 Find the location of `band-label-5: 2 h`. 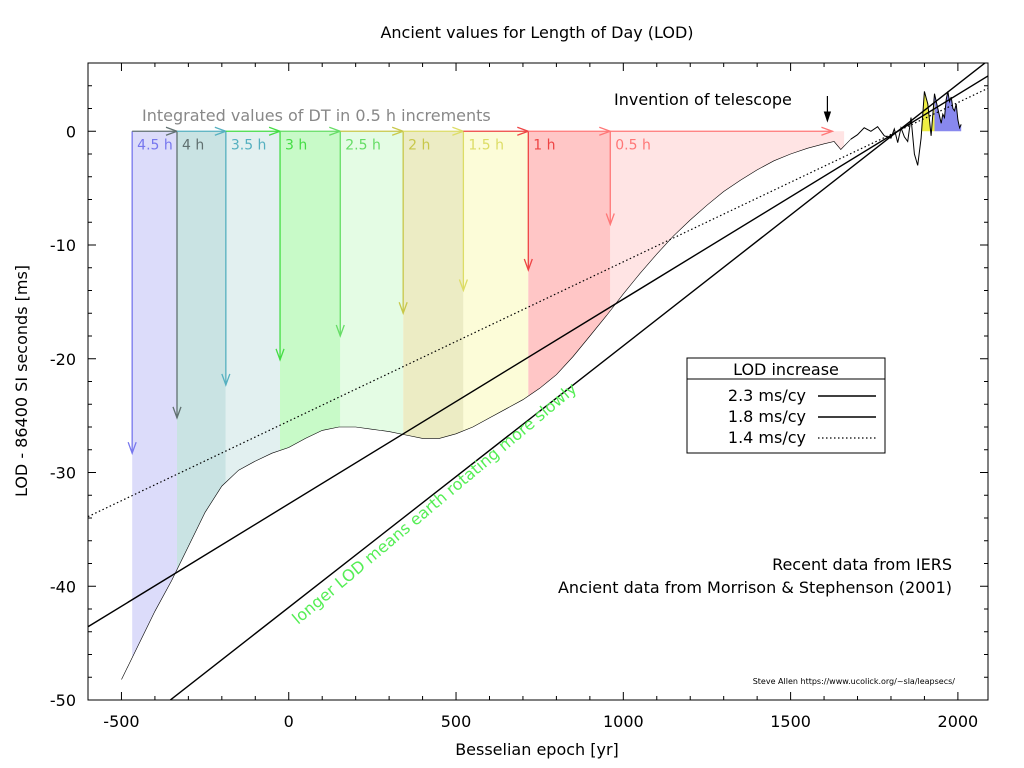

band-label-5: 2 h is located at coordinates (419, 145).